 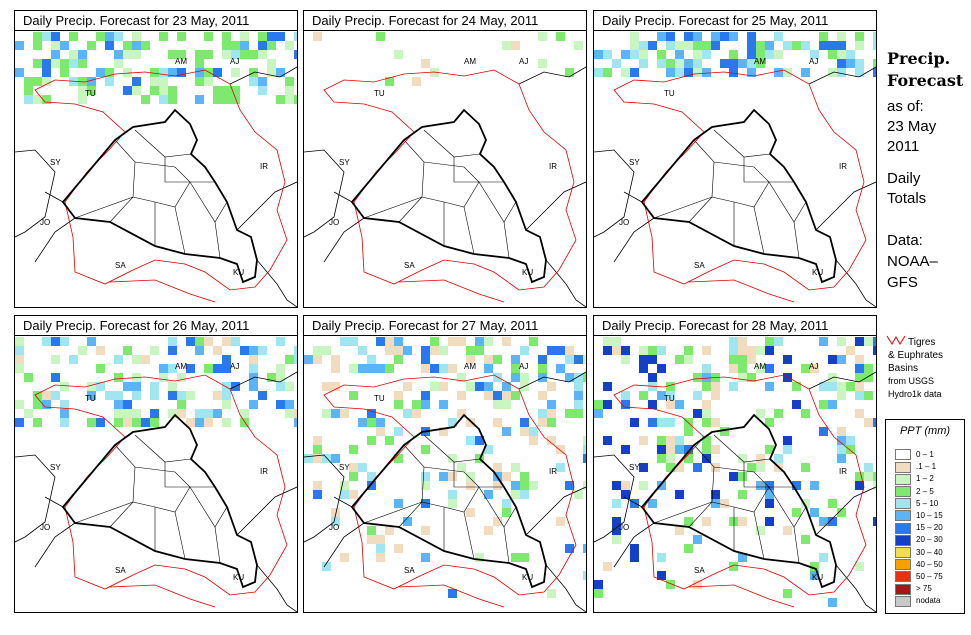 I want to click on legend-title: PPT (mm), so click(x=925, y=431).